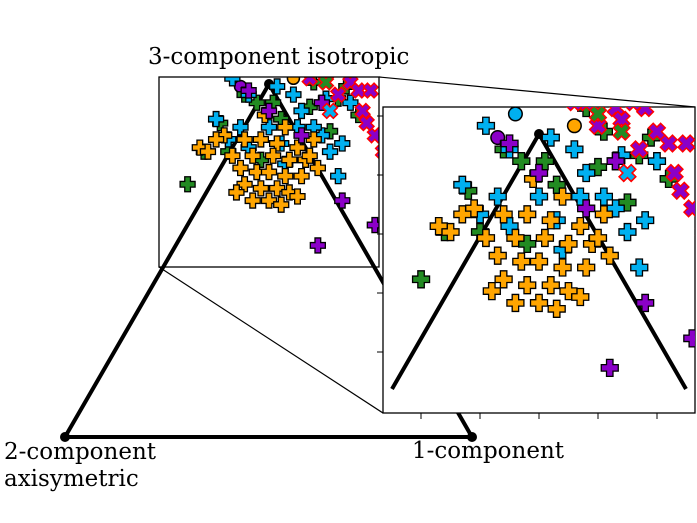 The image size is (697, 523). I want to click on vertex-left, so click(65, 437).